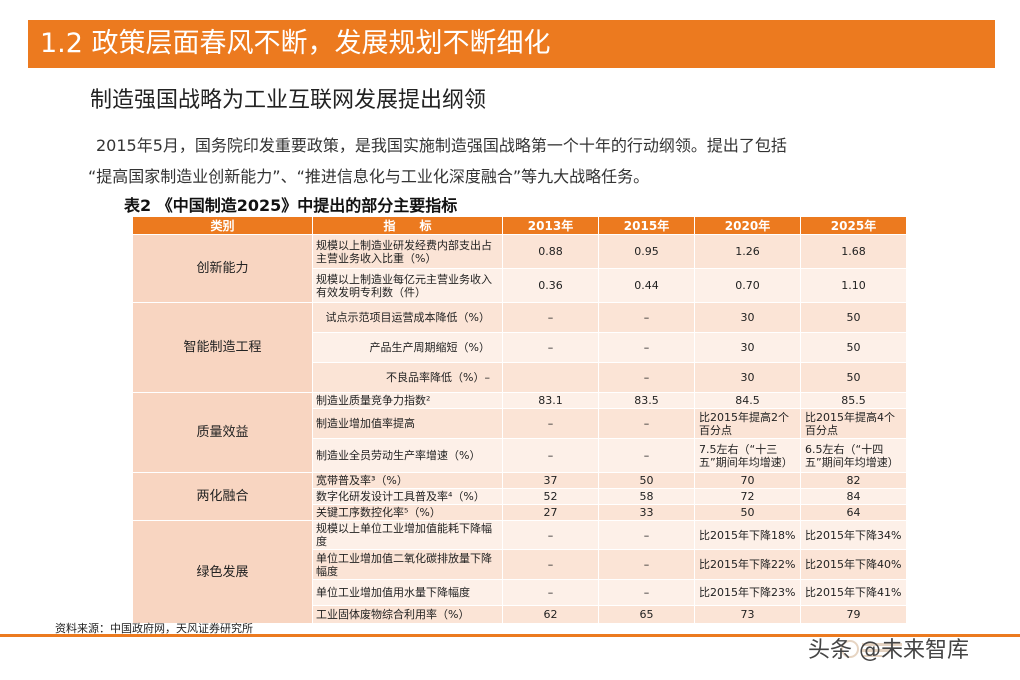 The height and width of the screenshot is (680, 1020). Describe the element at coordinates (550, 251) in the screenshot. I see `value-2013: 0.88` at that location.